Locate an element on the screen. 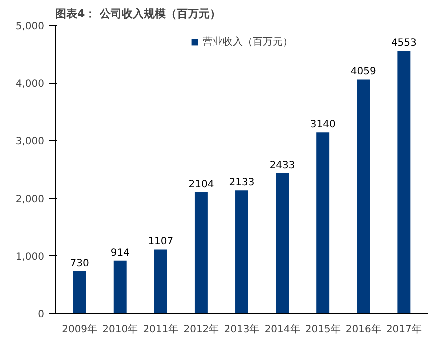  data-label: 4553 is located at coordinates (404, 44).